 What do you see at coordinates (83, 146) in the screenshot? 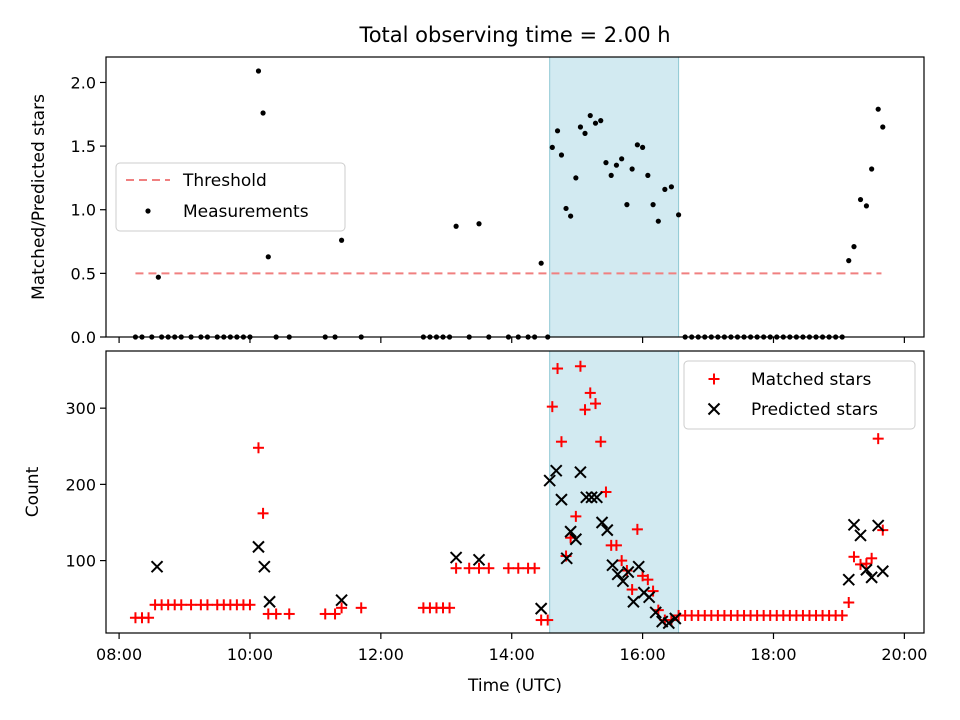
I see `ytick-label: 1.5` at bounding box center [83, 146].